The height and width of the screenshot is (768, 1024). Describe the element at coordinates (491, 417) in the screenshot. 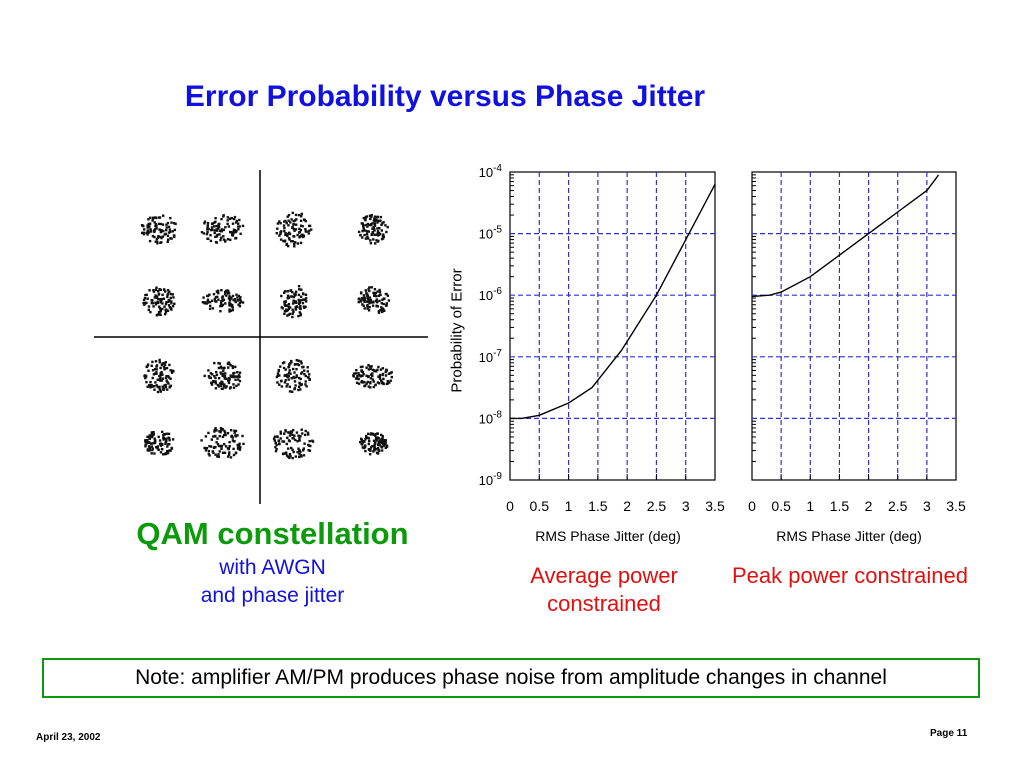

I see `y-tick-label: 10⁻⁸` at that location.